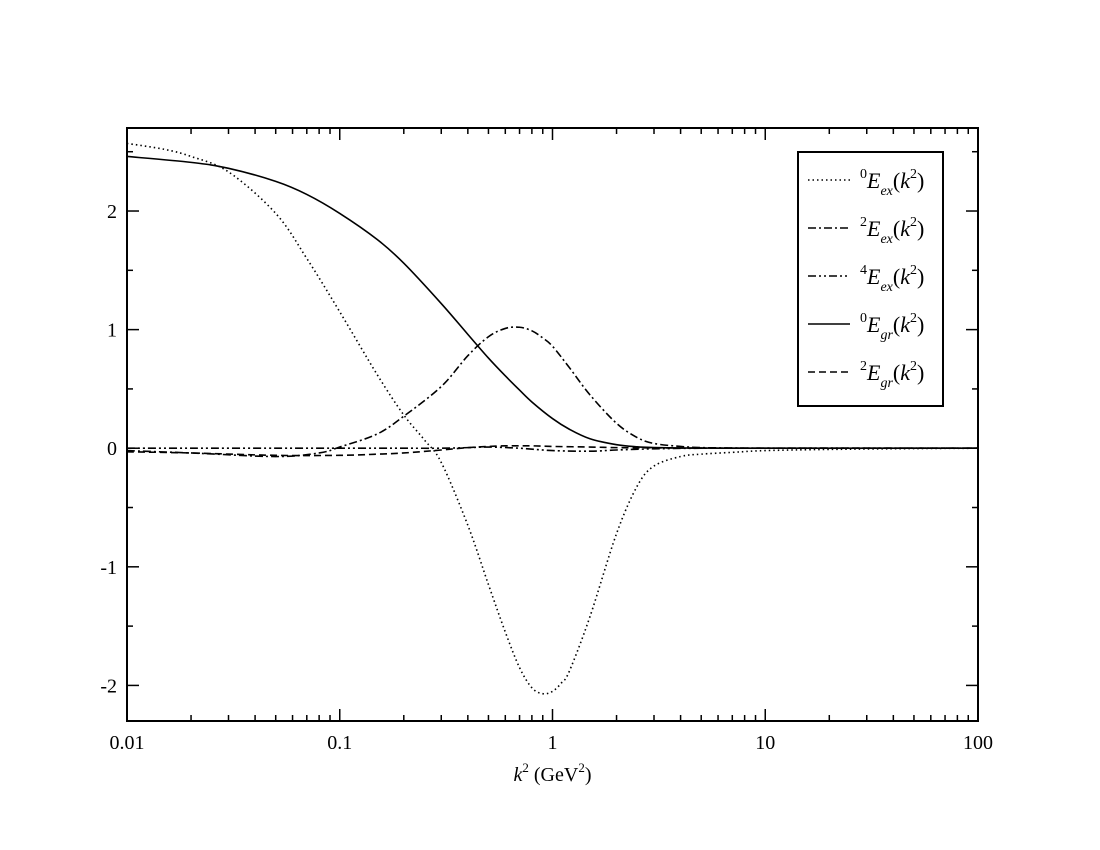  What do you see at coordinates (519, 775) in the screenshot?
I see `x-axis-label-base: k` at bounding box center [519, 775].